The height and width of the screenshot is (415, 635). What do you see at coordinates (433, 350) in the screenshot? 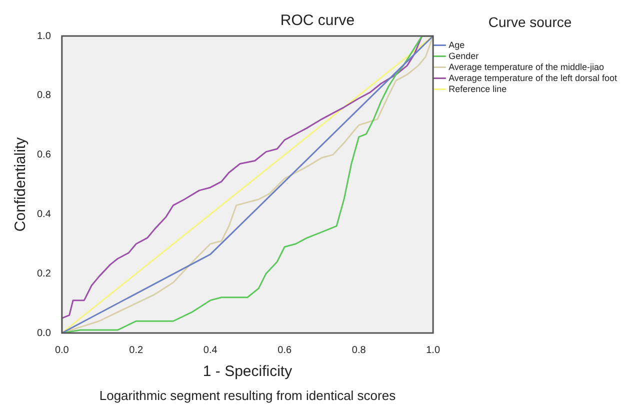
I see `x-tick-label: 1.0` at bounding box center [433, 350].